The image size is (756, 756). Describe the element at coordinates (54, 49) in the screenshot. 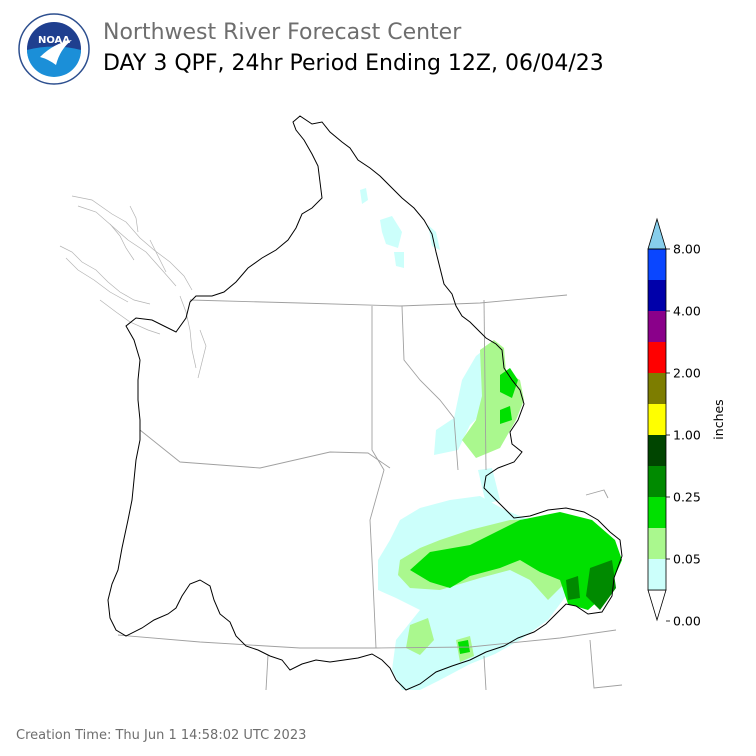

I see `noaa-logo: NOAA` at that location.